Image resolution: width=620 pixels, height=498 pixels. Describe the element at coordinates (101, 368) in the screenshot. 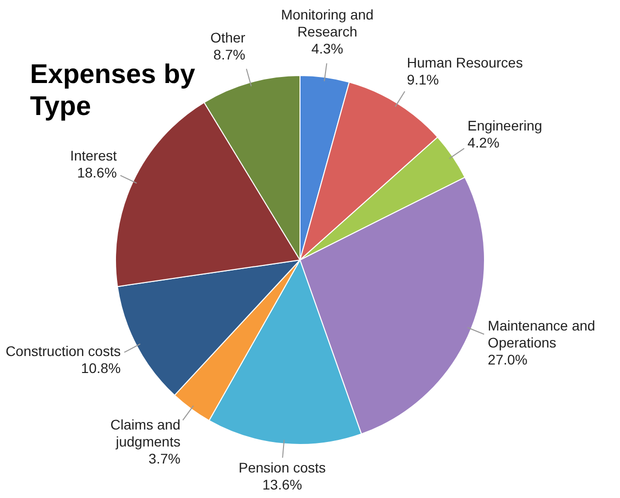

I see `data-label: 10.8%` at that location.